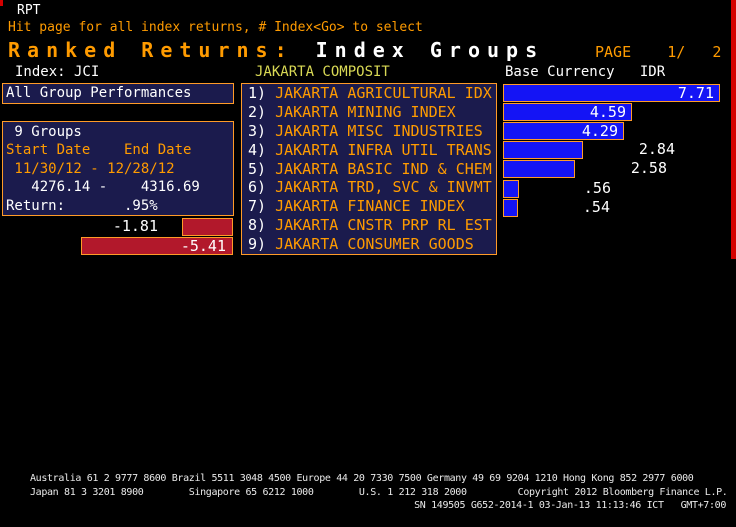 This screenshot has width=736, height=527. I want to click on index-ticker: Index: JCI, so click(57, 72).